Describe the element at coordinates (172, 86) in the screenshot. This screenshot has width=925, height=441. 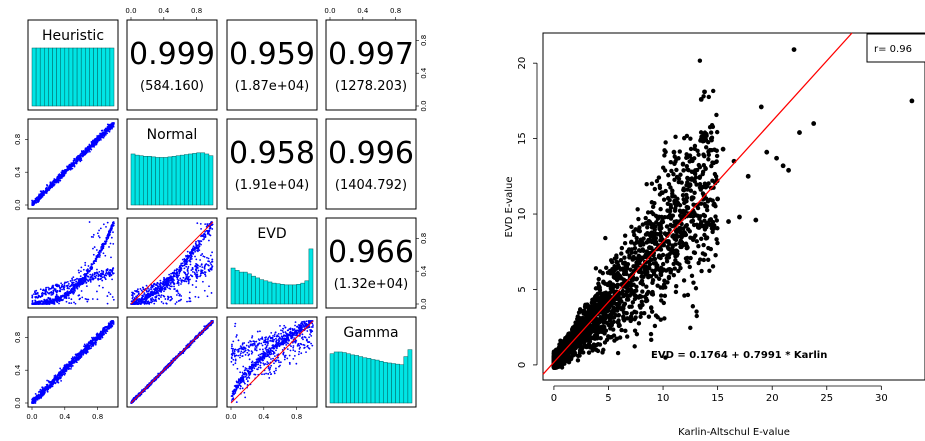
I see `test-statistic: (584.160)` at that location.